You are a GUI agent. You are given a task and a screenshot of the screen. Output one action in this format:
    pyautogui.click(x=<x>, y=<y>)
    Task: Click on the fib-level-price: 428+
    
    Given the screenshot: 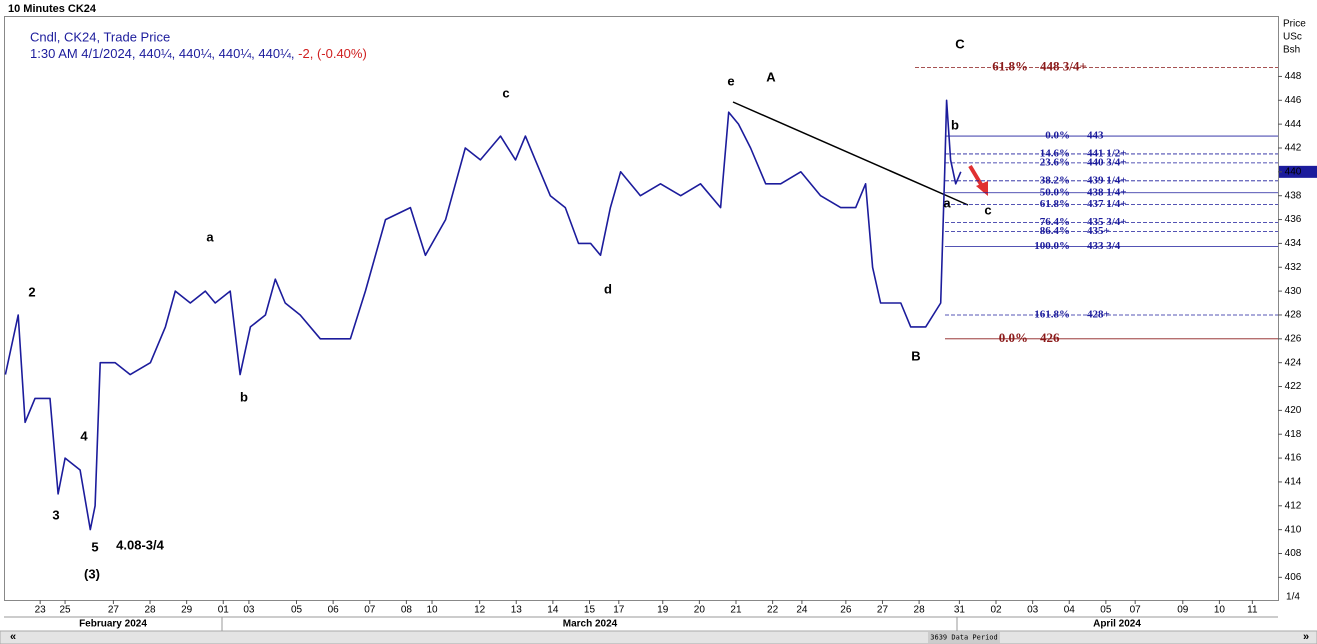 What is the action you would take?
    pyautogui.click(x=1098, y=314)
    